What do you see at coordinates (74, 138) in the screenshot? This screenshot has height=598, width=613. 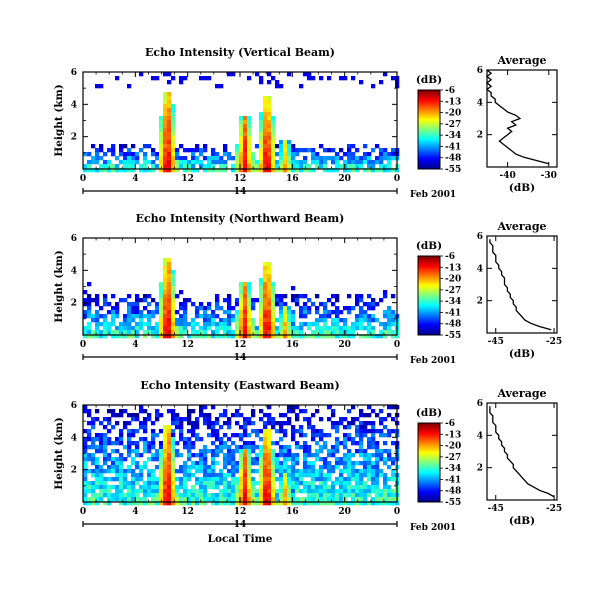 I see `y-tick-label: 2` at bounding box center [74, 138].